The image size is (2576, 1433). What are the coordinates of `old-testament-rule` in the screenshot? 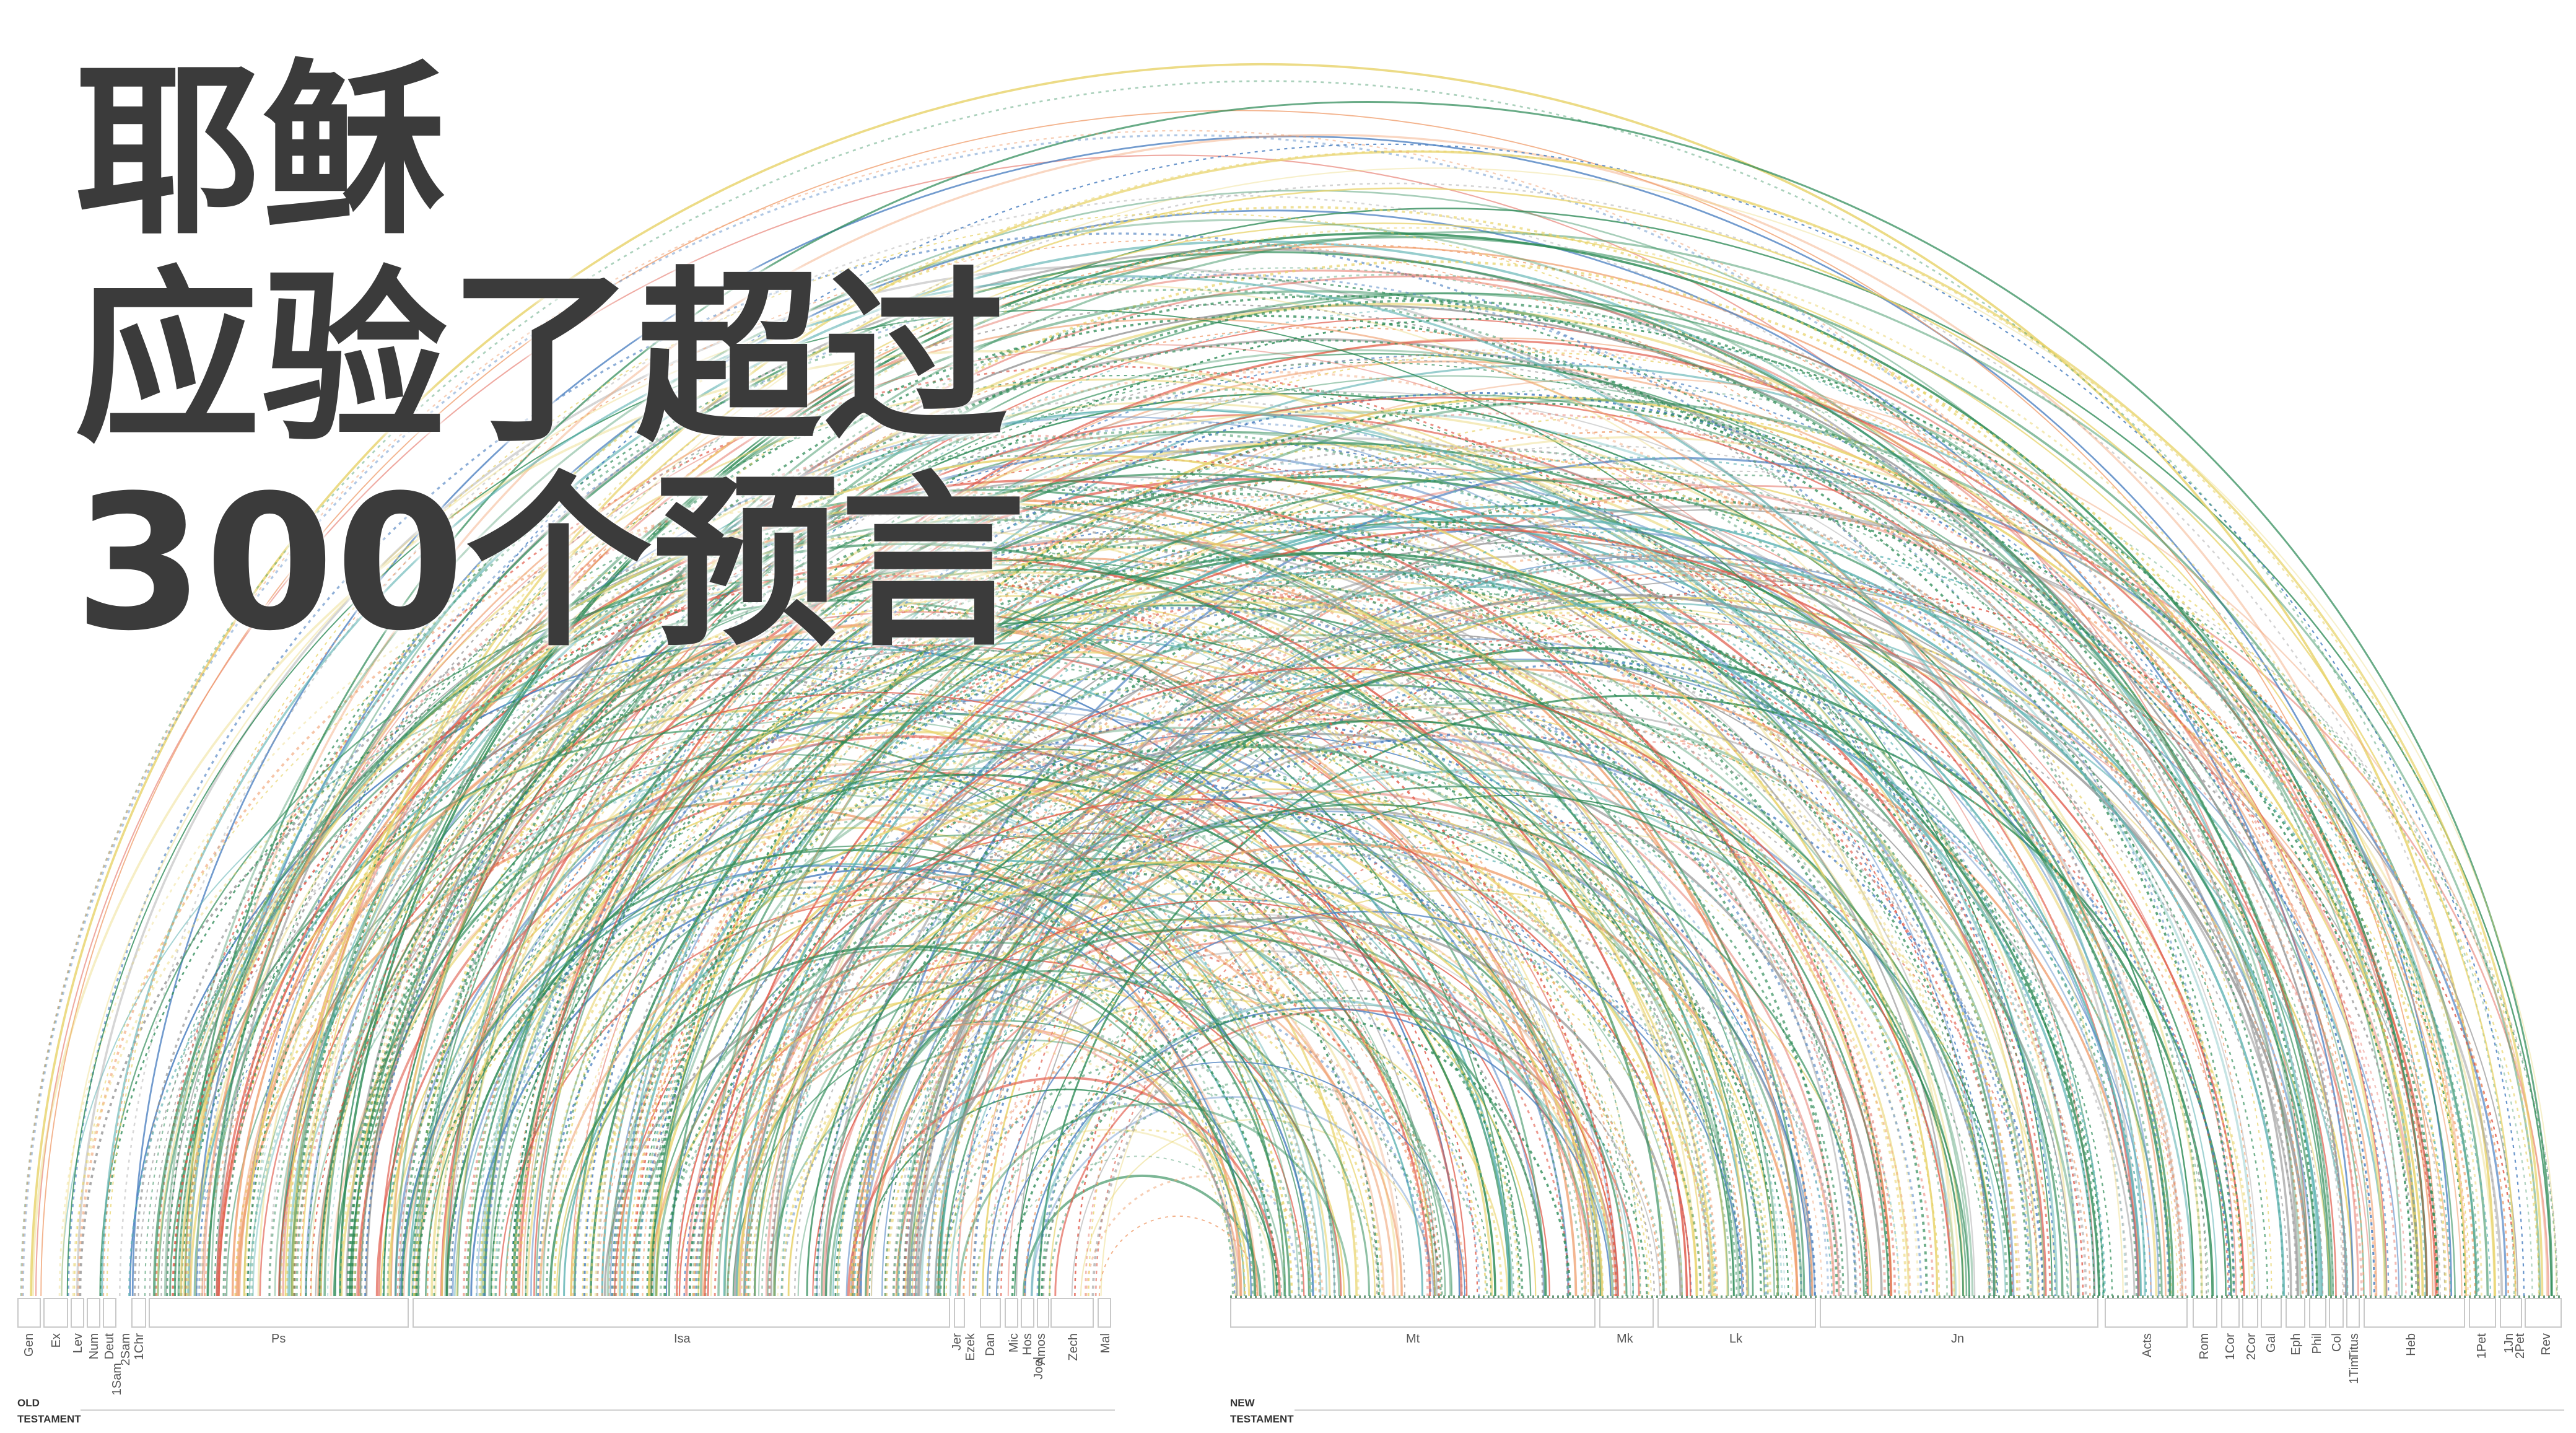 It's located at (598, 1410).